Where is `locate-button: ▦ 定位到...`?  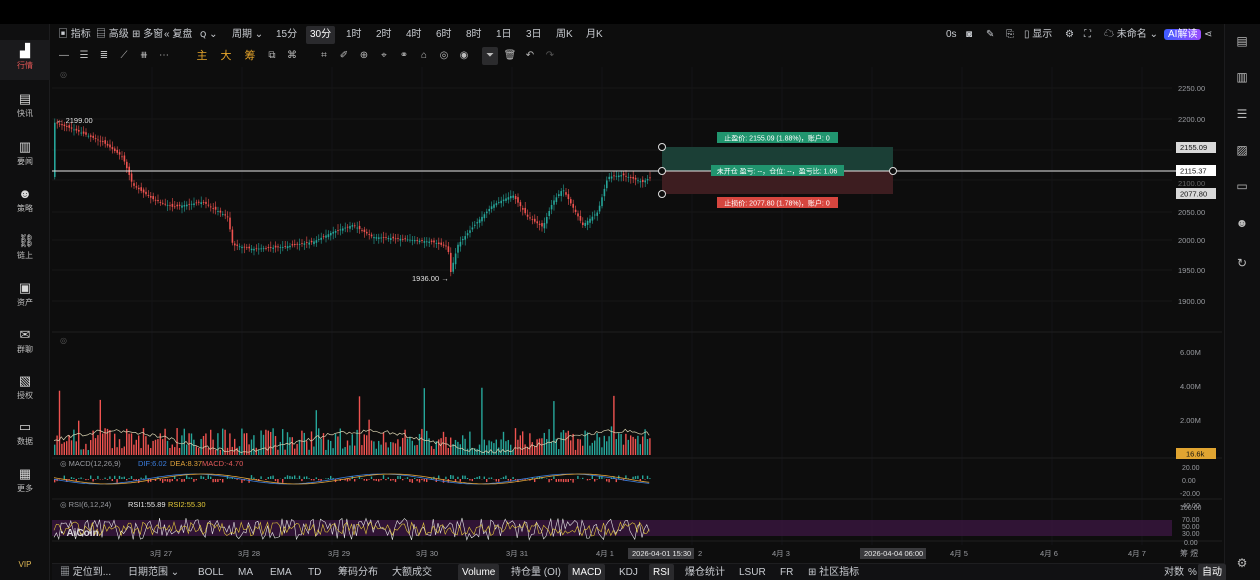 locate-button: ▦ 定位到... is located at coordinates (85, 572).